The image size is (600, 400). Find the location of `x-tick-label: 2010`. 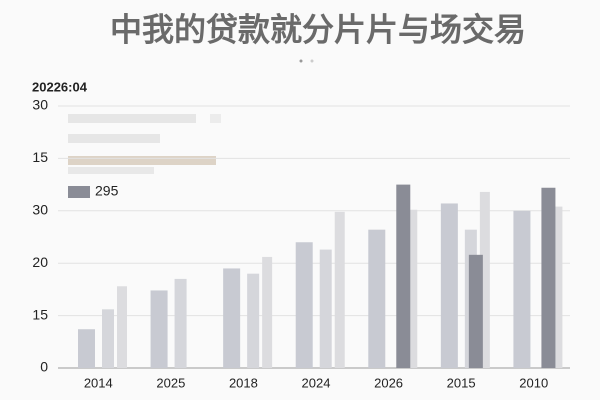

x-tick-label: 2010 is located at coordinates (533, 382).